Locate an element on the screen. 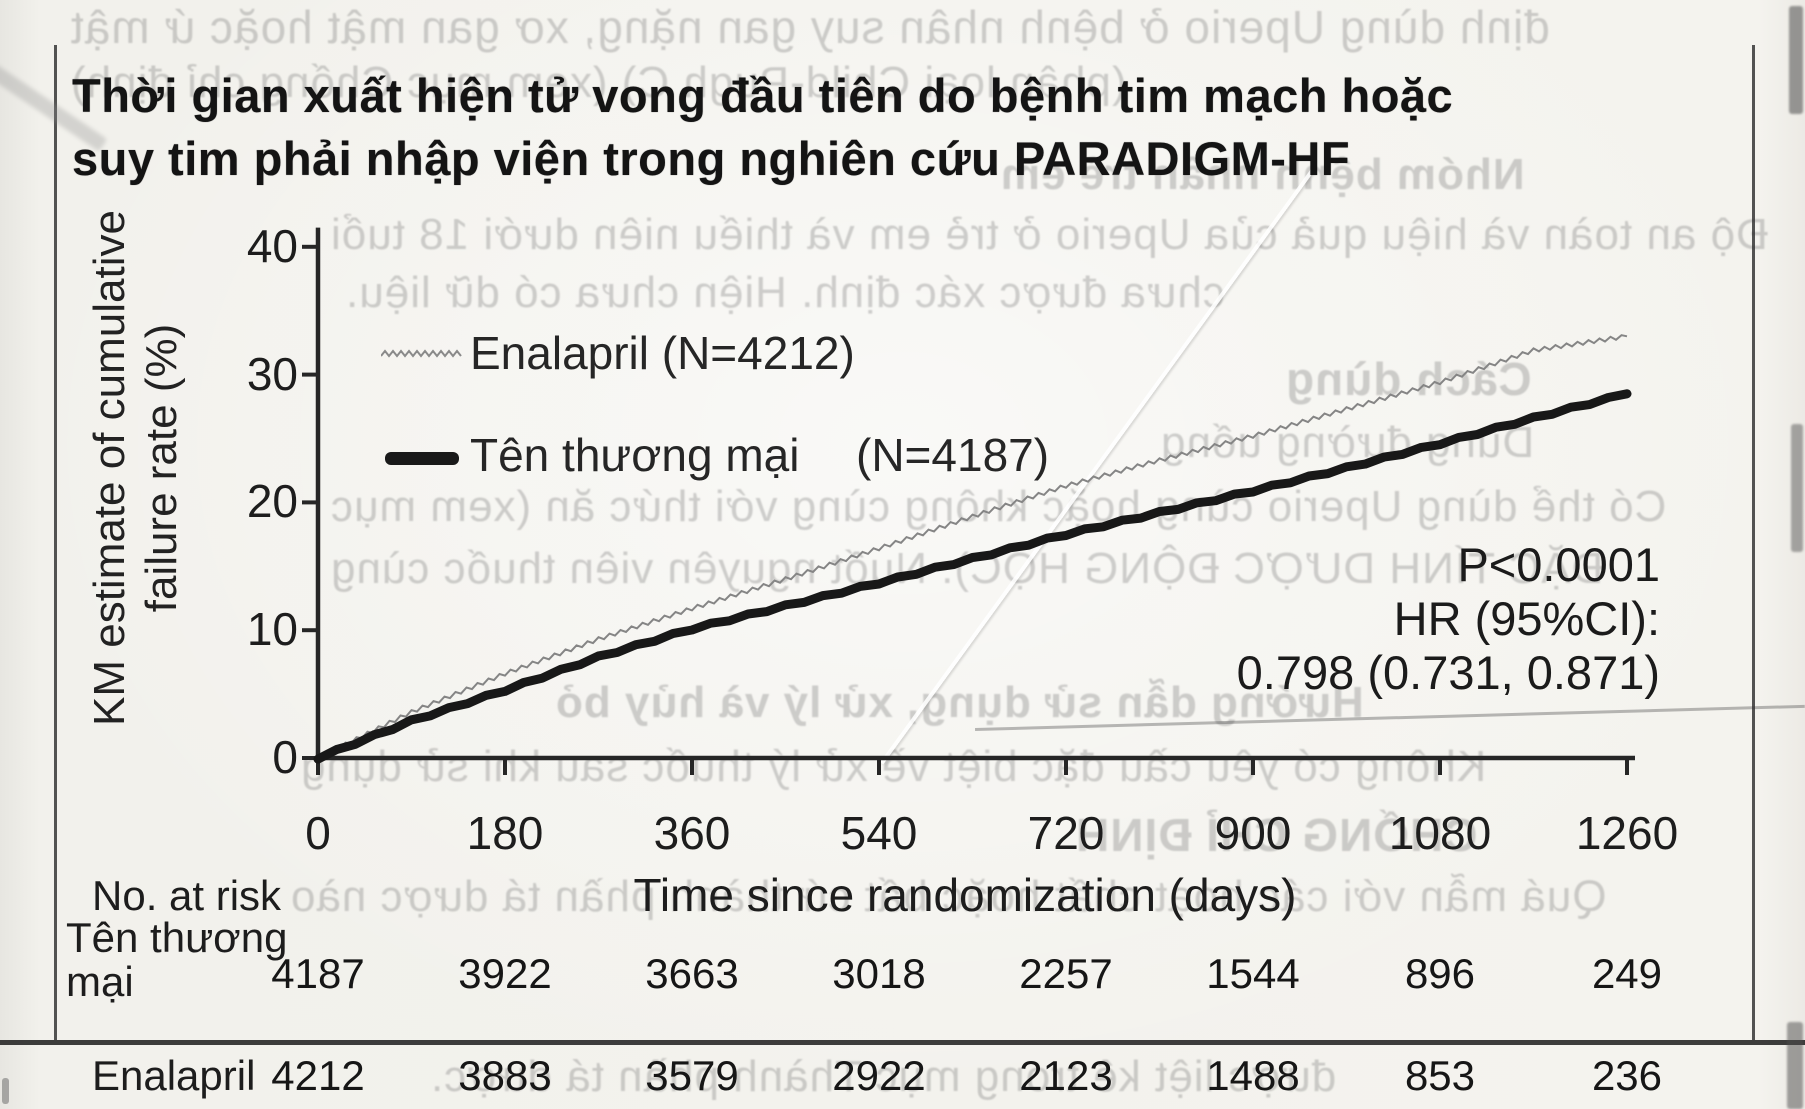  figure-border-left is located at coordinates (55, 542).